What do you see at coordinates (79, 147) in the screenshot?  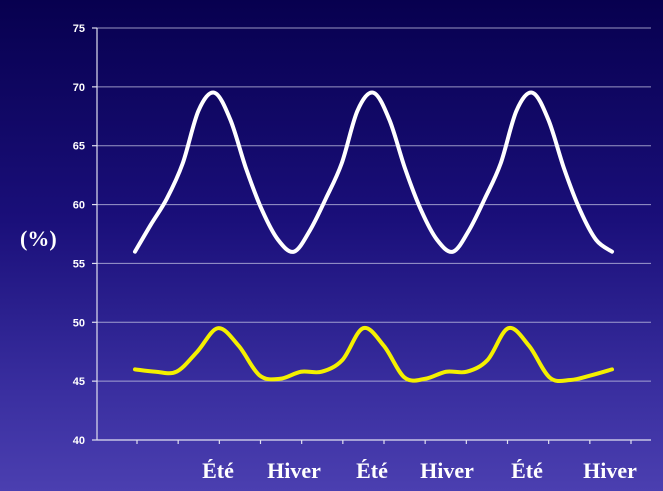 I see `y-tick-label: 65` at bounding box center [79, 147].